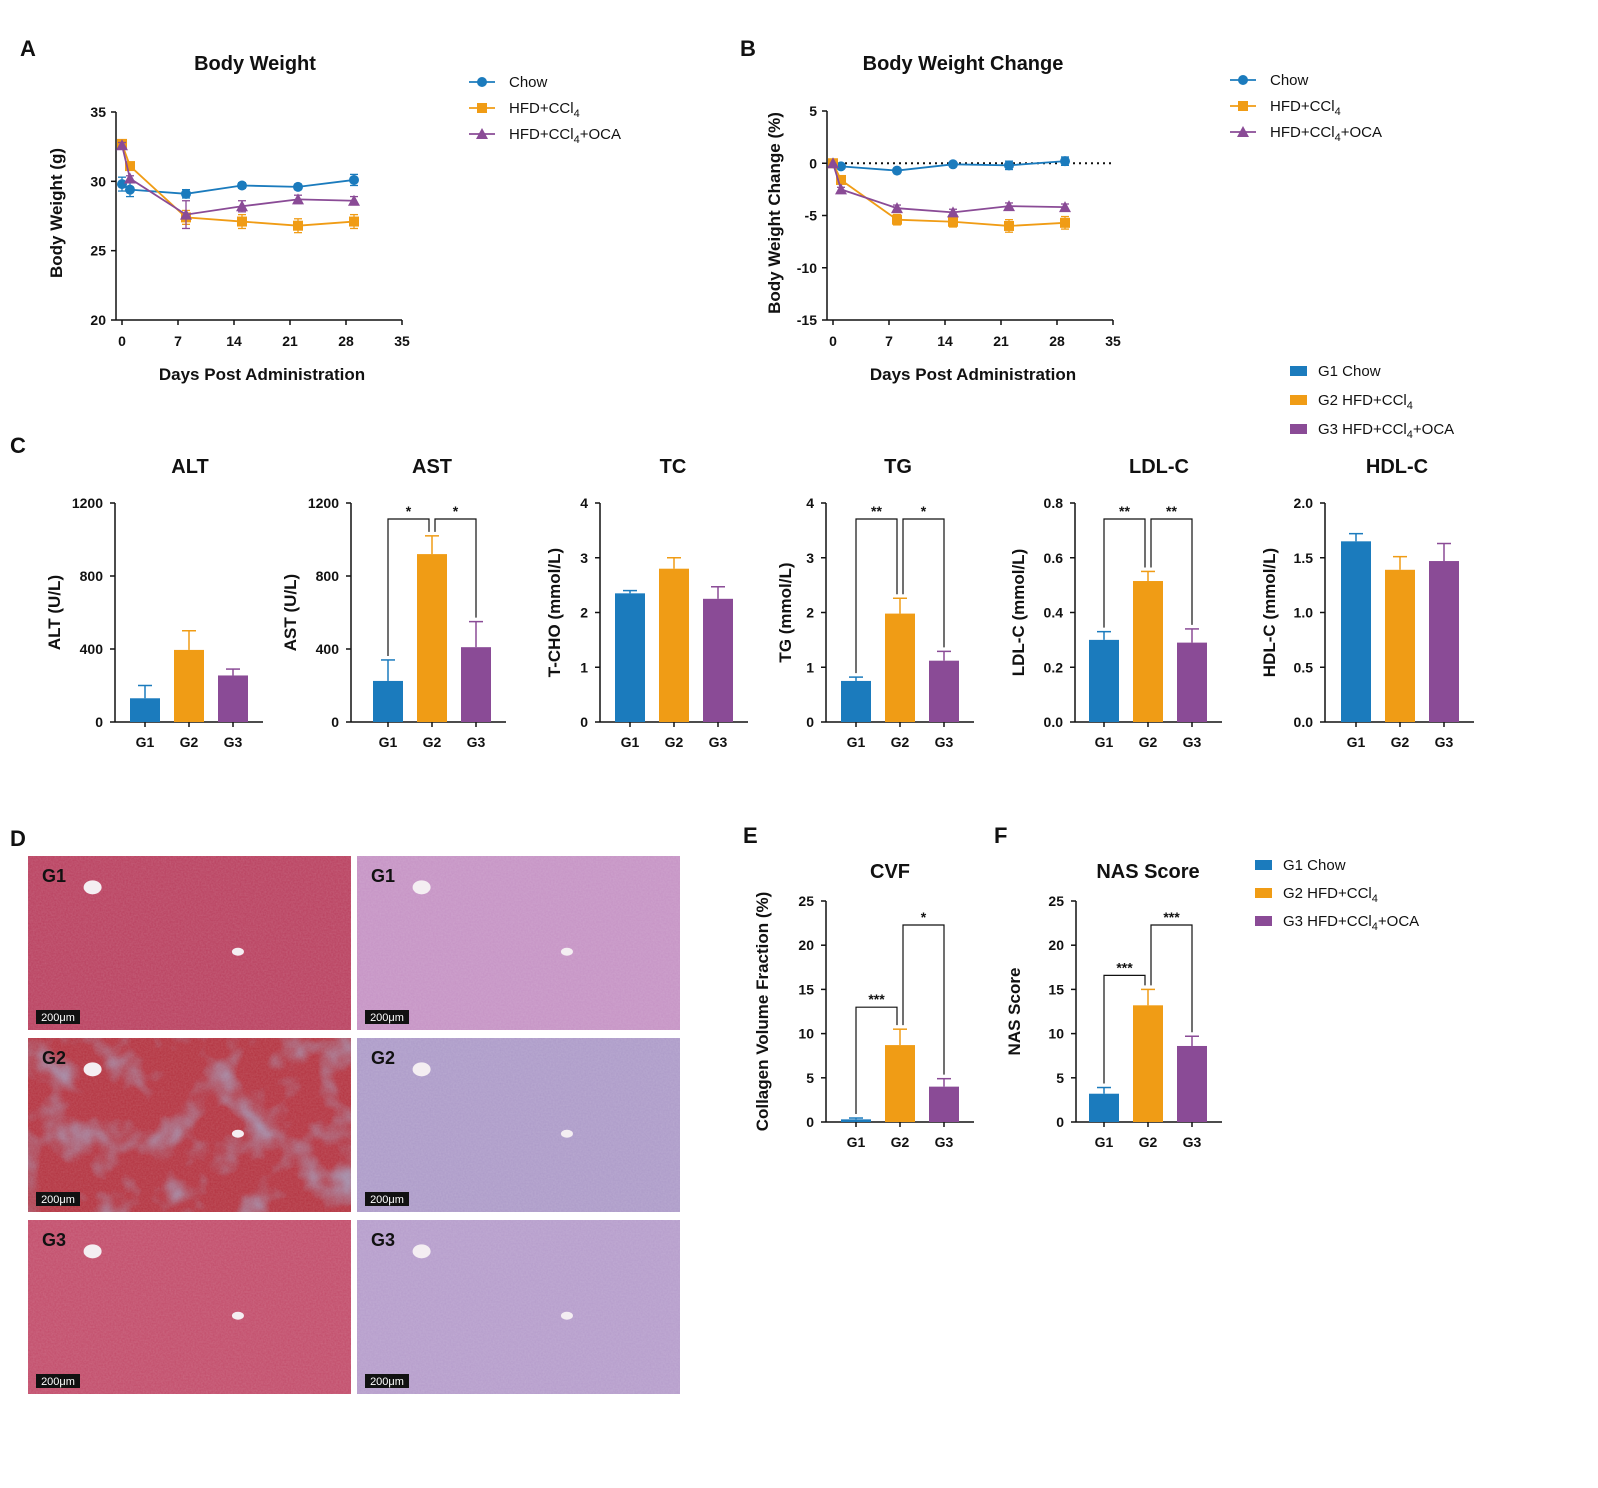 The height and width of the screenshot is (1488, 1598). What do you see at coordinates (178, 341) in the screenshot?
I see `x-tick-label: 7` at bounding box center [178, 341].